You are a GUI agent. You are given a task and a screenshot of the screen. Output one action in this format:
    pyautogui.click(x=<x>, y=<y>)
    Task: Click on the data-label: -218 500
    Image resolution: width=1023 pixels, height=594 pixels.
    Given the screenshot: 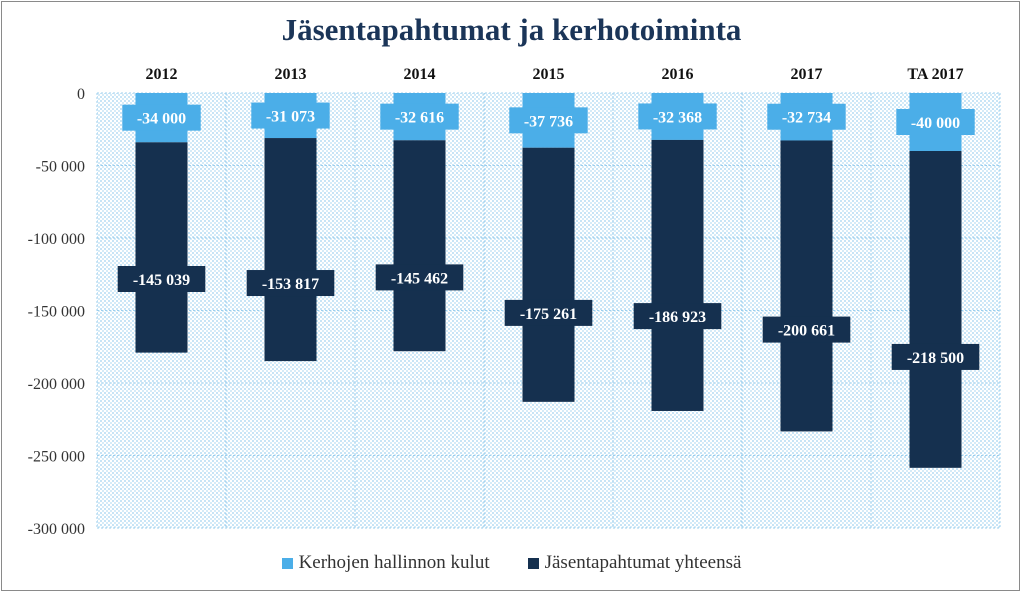 What is the action you would take?
    pyautogui.click(x=935, y=358)
    